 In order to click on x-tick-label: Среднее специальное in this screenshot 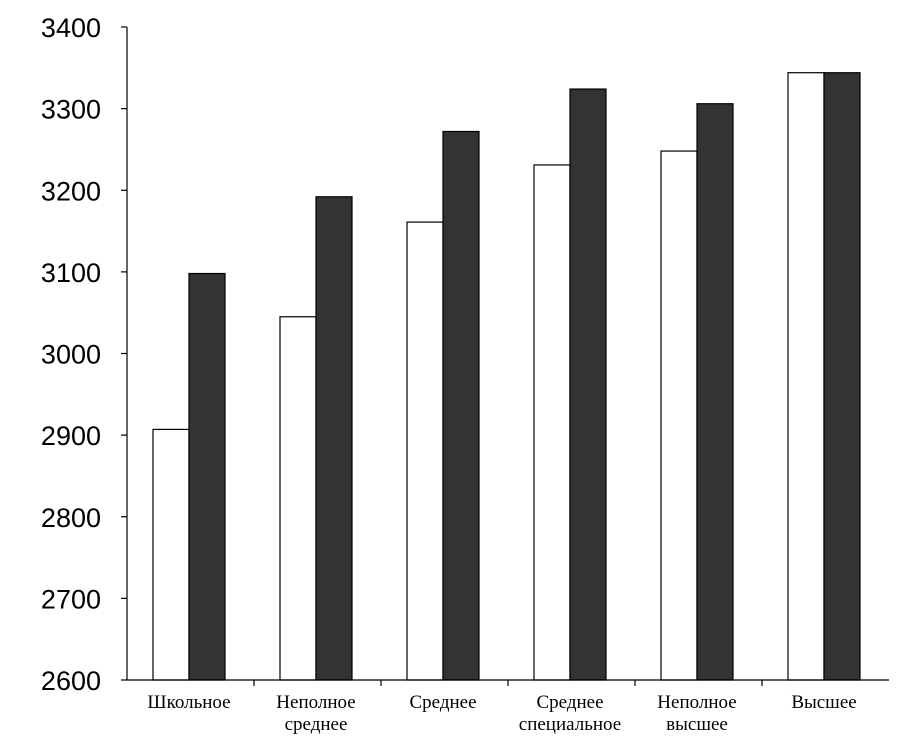, I will do `click(570, 713)`.